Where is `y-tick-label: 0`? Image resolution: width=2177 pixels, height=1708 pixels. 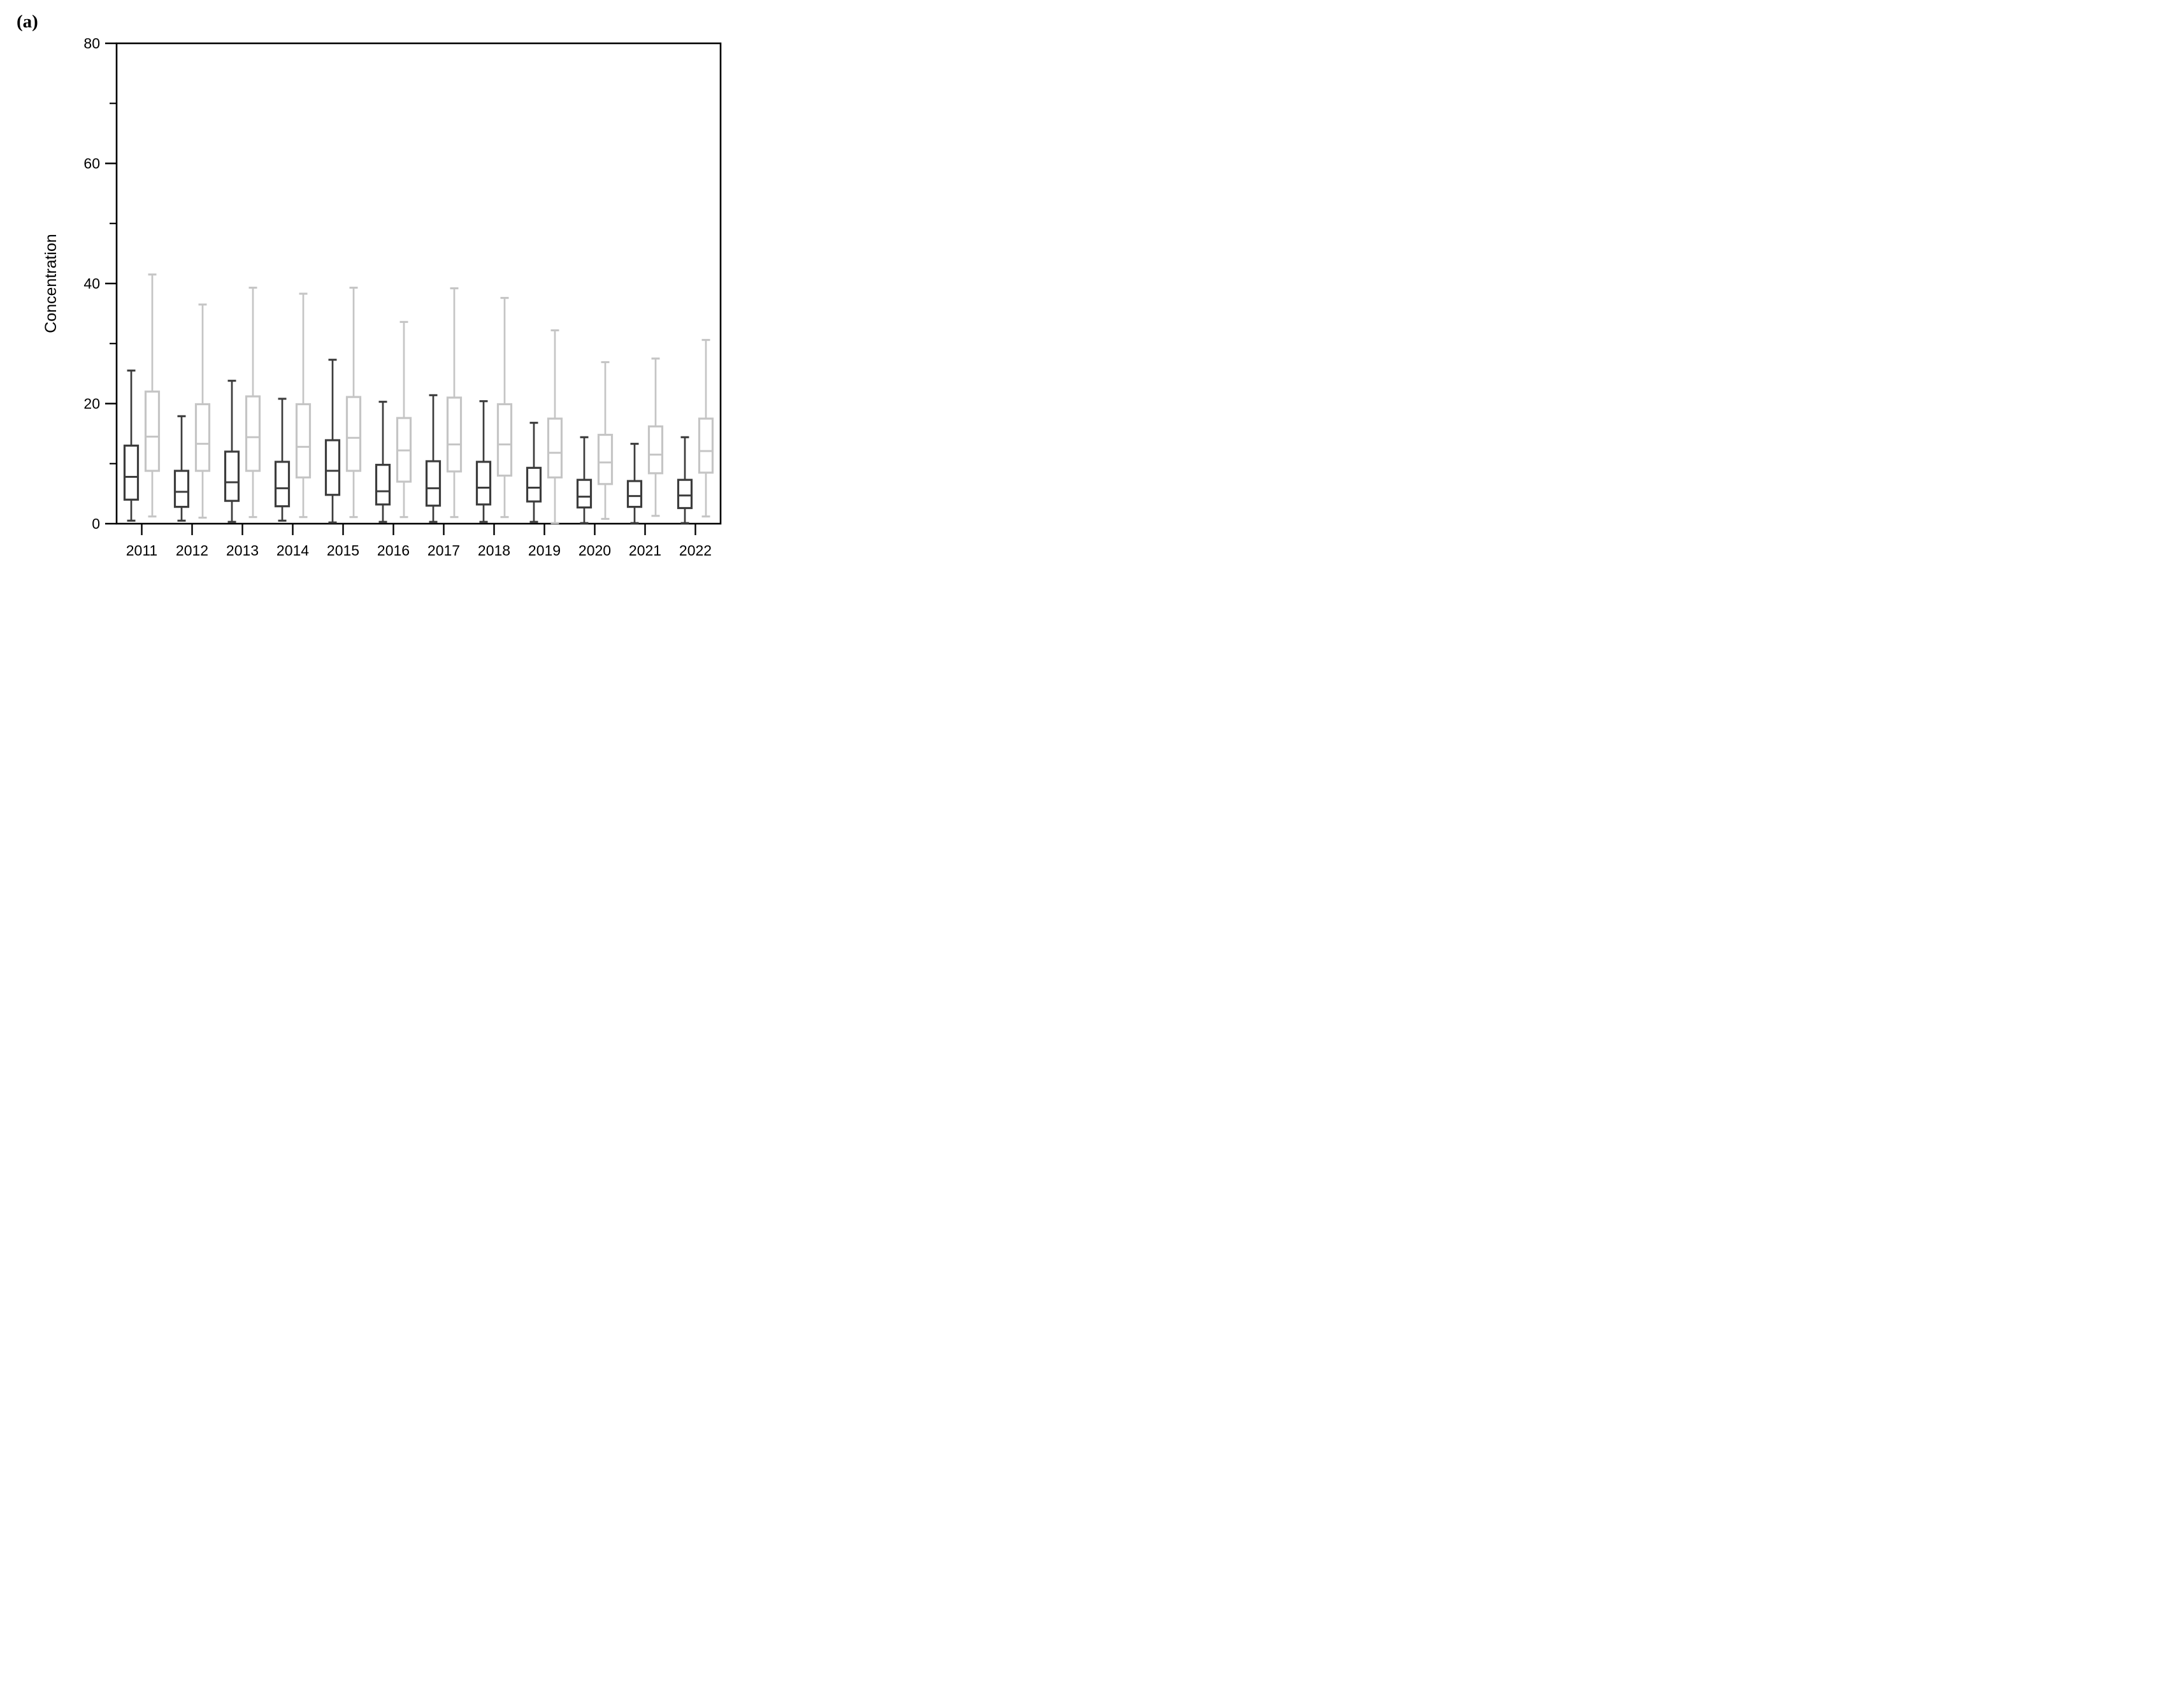 y-tick-label: 0 is located at coordinates (96, 523).